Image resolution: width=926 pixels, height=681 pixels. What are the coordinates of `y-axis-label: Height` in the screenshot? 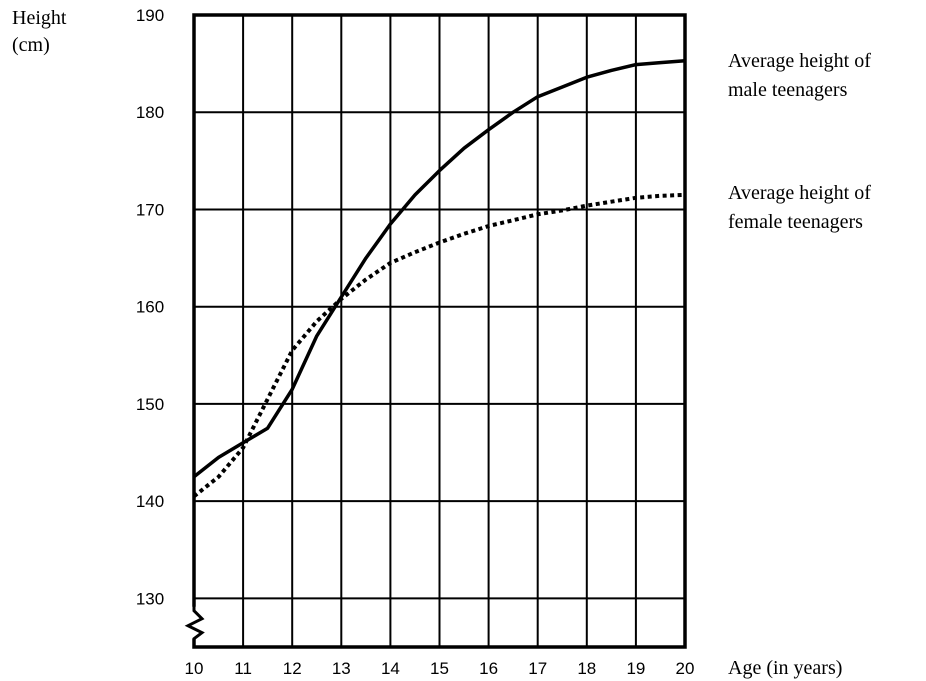 It's located at (39, 18).